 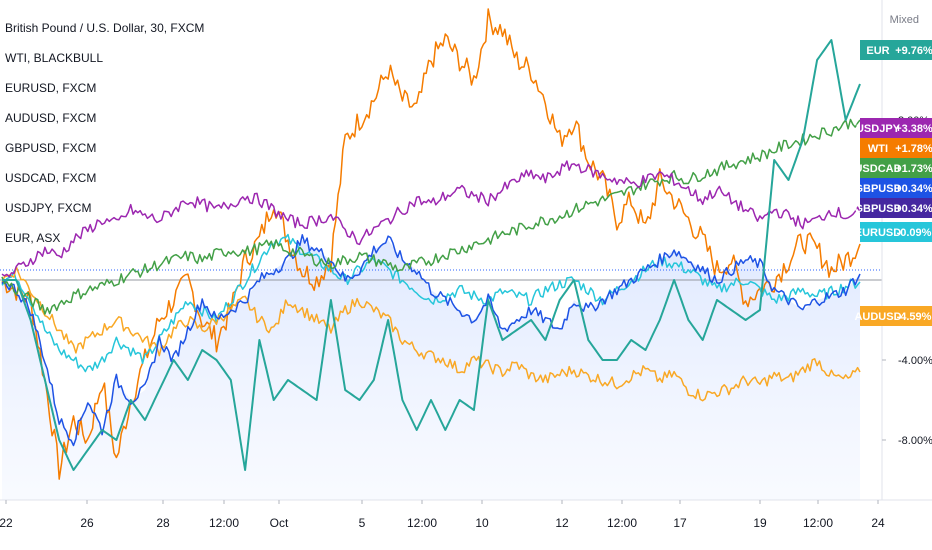 I want to click on badge-symbol-gbpusd, so click(x=878, y=188).